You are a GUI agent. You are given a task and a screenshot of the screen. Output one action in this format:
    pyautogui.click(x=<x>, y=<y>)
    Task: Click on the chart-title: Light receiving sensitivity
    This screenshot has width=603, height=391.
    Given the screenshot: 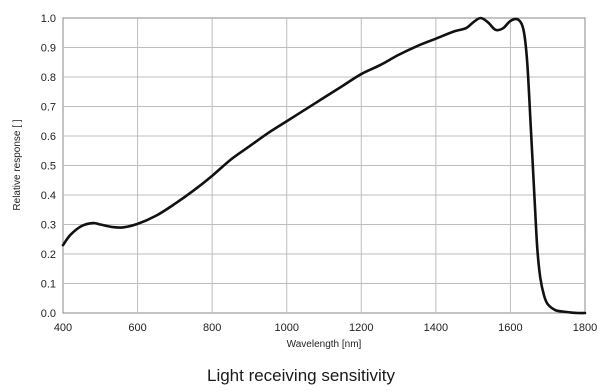 What is the action you would take?
    pyautogui.click(x=301, y=375)
    